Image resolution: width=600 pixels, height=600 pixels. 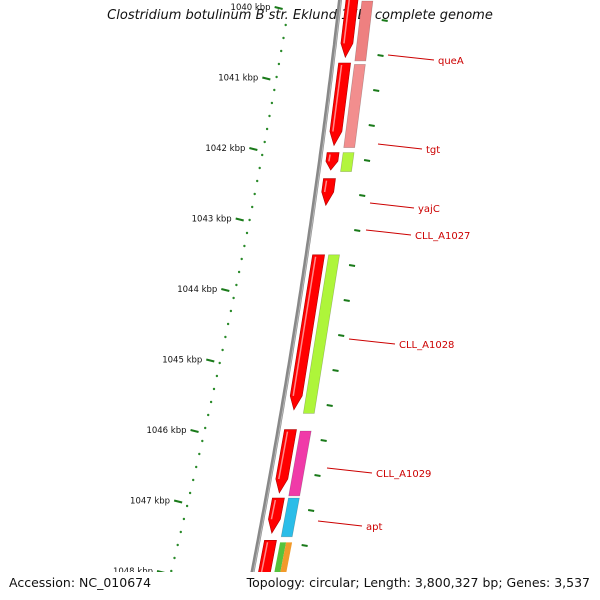 I want to click on backbone-highlight, so click(x=297, y=286).